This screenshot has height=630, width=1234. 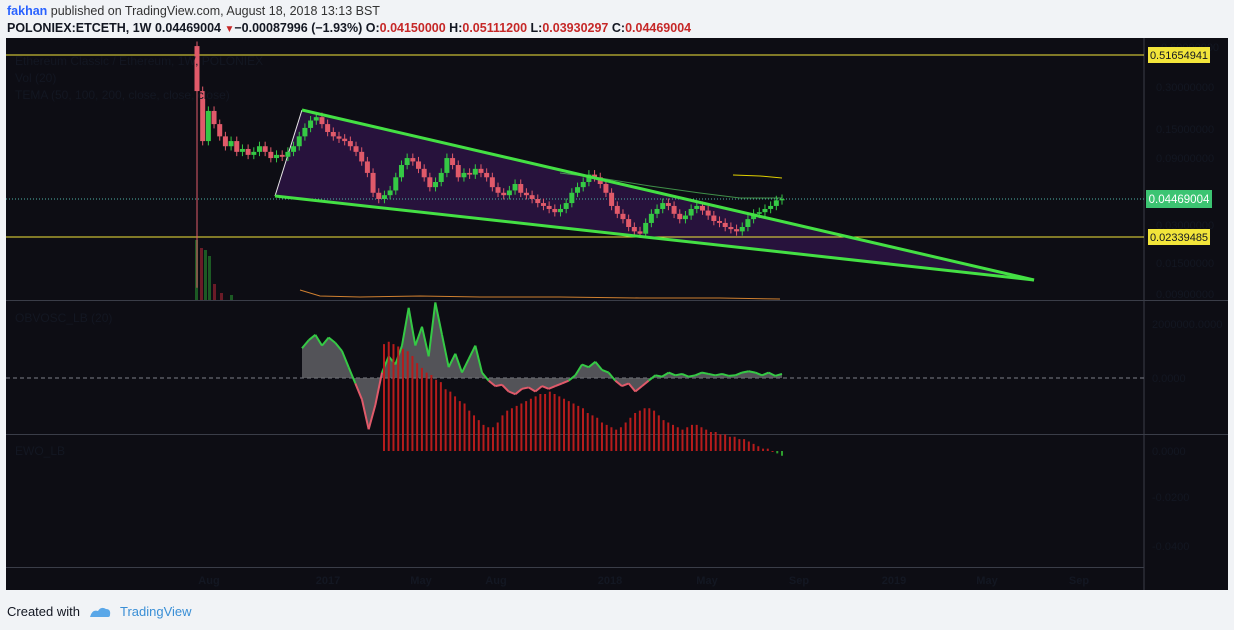 What do you see at coordinates (456, 28) in the screenshot?
I see `high-label: H:` at bounding box center [456, 28].